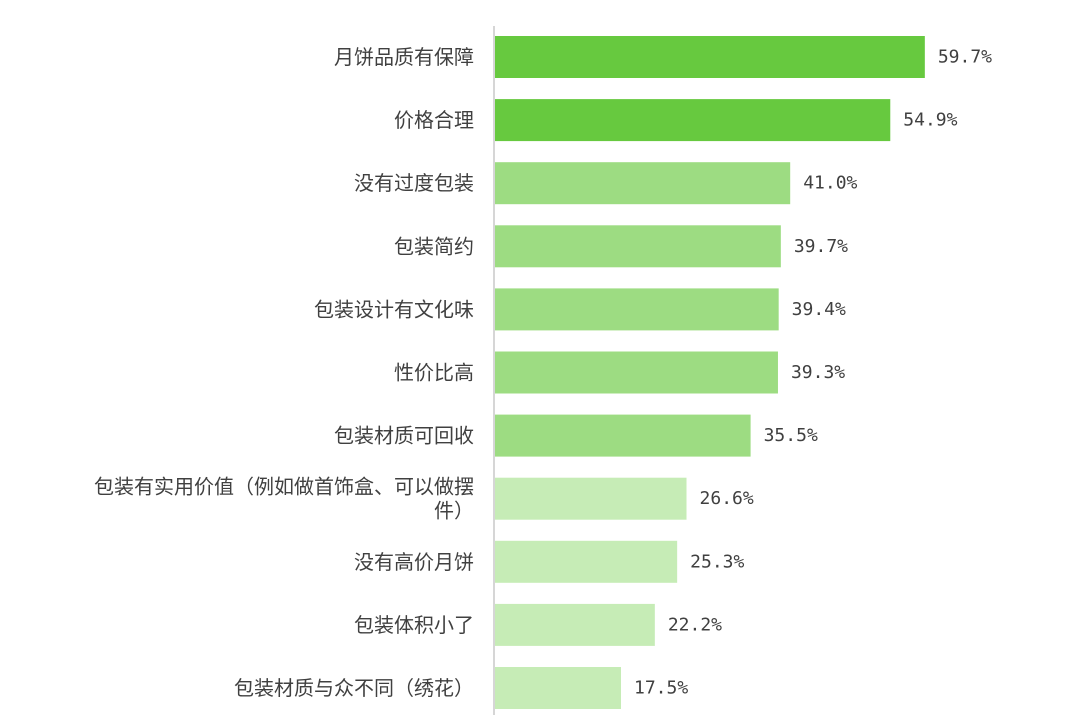 The image size is (1080, 715). I want to click on category-label-1: 价格合理, so click(434, 120).